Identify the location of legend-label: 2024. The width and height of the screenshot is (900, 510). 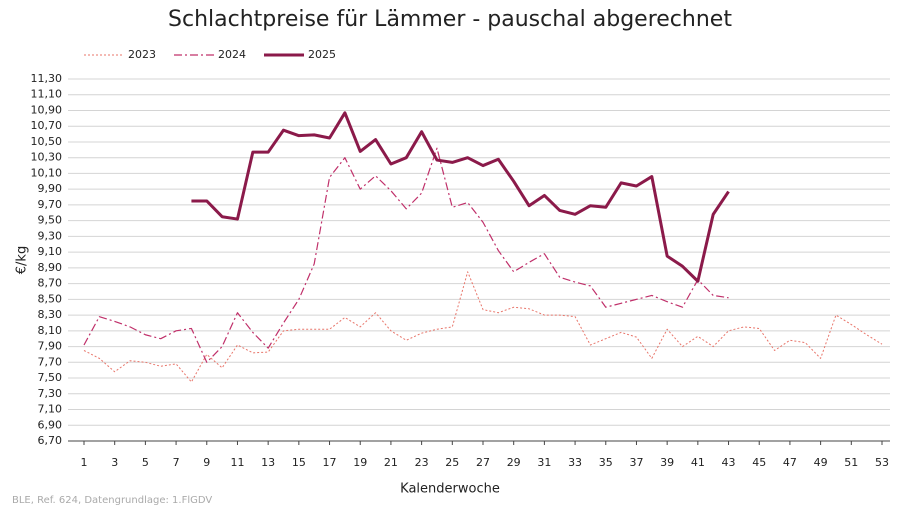
(232, 54).